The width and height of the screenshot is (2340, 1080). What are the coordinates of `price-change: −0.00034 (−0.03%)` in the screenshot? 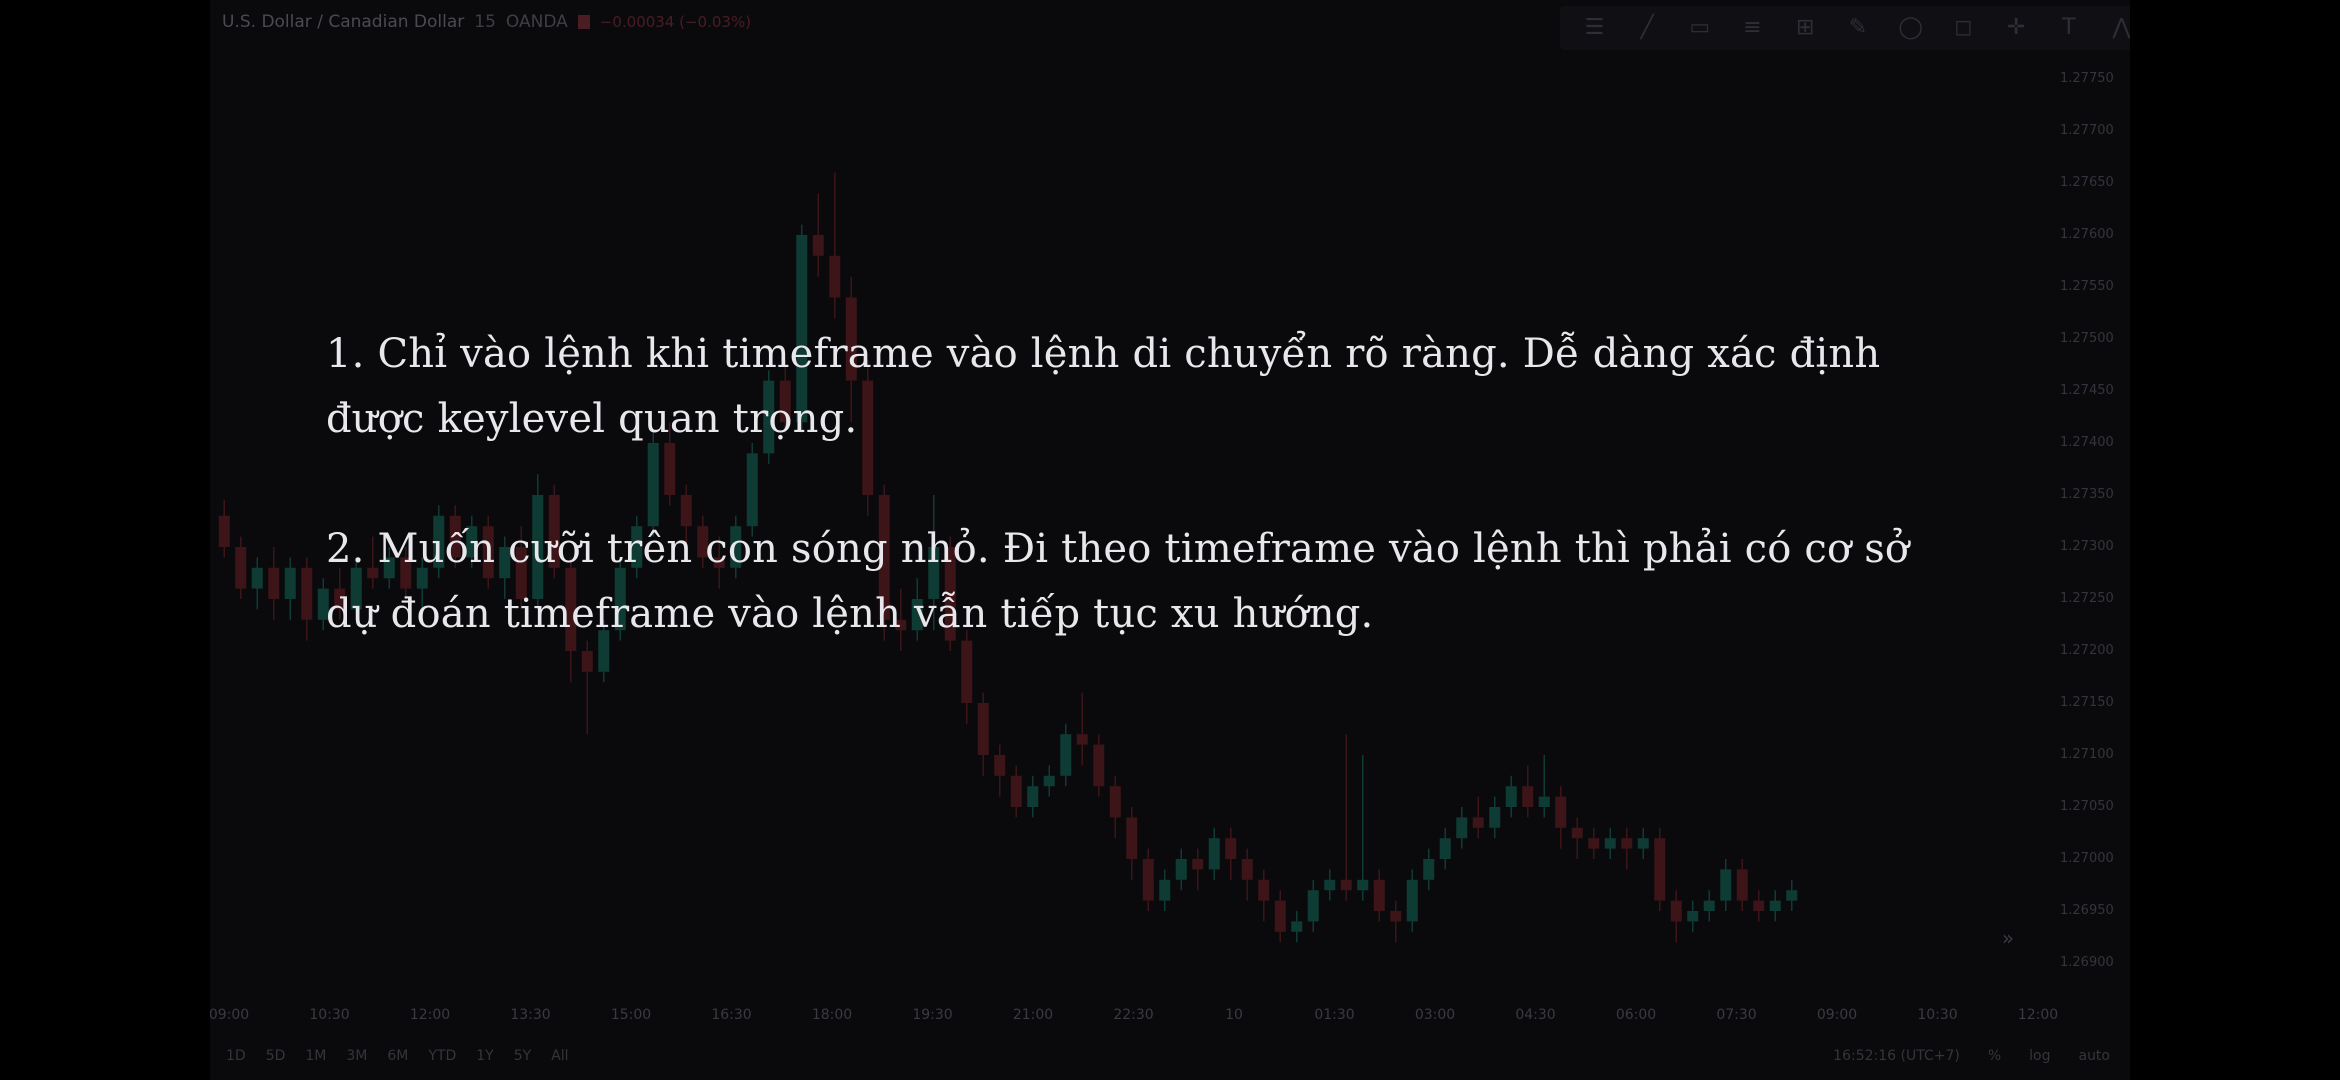 It's located at (675, 22).